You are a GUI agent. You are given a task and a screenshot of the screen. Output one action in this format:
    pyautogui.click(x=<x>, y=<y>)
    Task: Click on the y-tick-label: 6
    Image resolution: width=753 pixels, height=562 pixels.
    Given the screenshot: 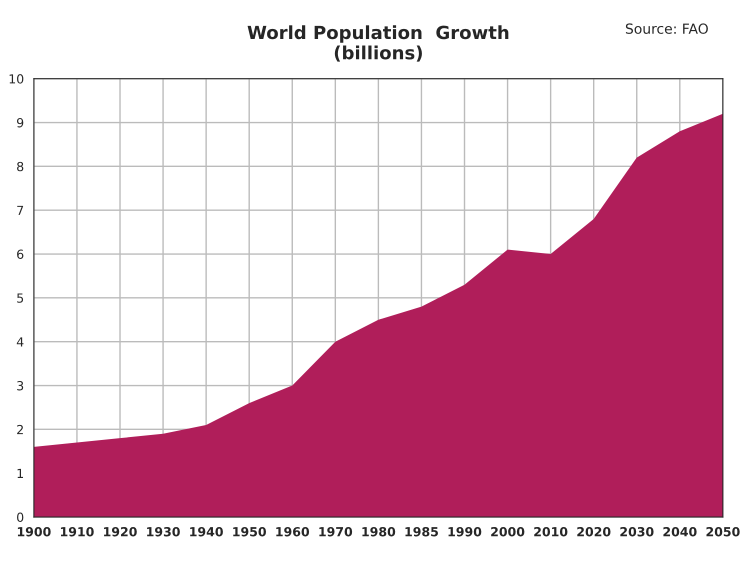 What is the action you would take?
    pyautogui.click(x=20, y=254)
    